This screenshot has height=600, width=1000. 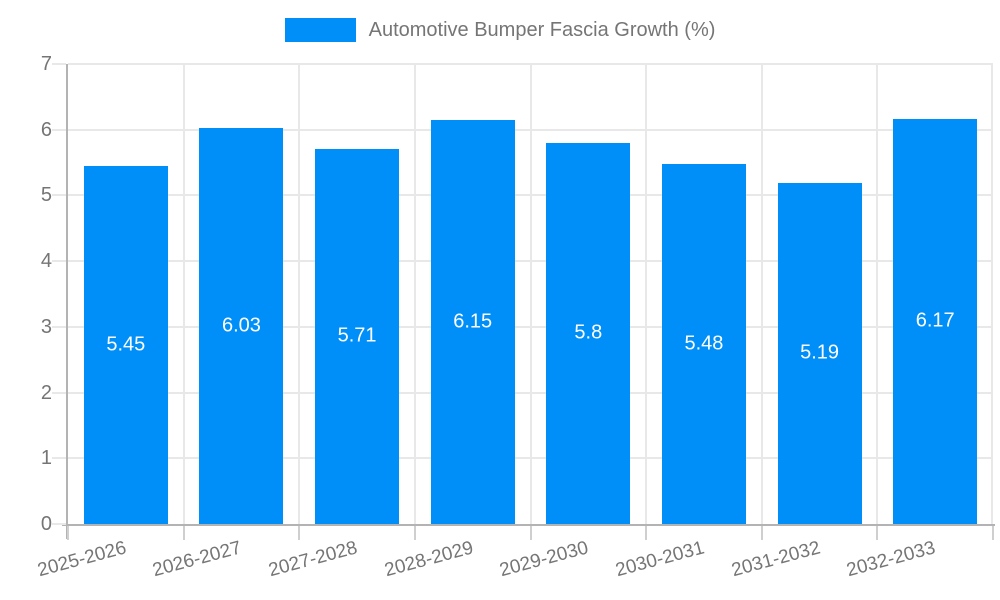 What do you see at coordinates (46, 129) in the screenshot?
I see `y-axis-tick-label: 6` at bounding box center [46, 129].